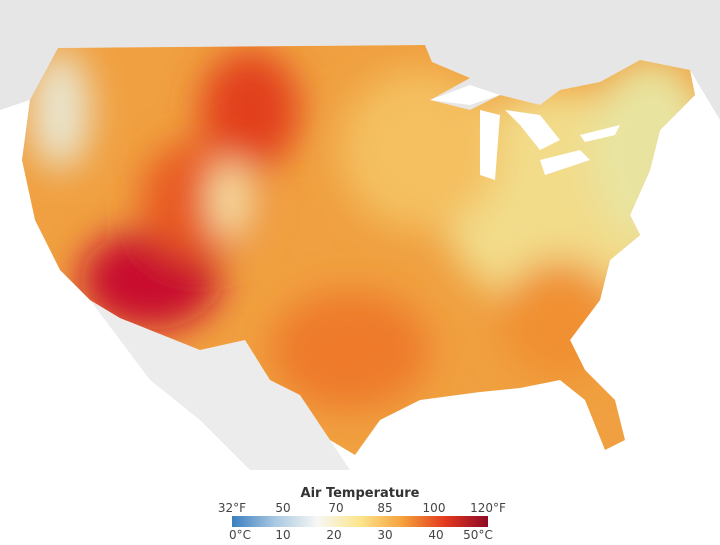  Describe the element at coordinates (232, 508) in the screenshot. I see `f-tick: 32°F` at that location.